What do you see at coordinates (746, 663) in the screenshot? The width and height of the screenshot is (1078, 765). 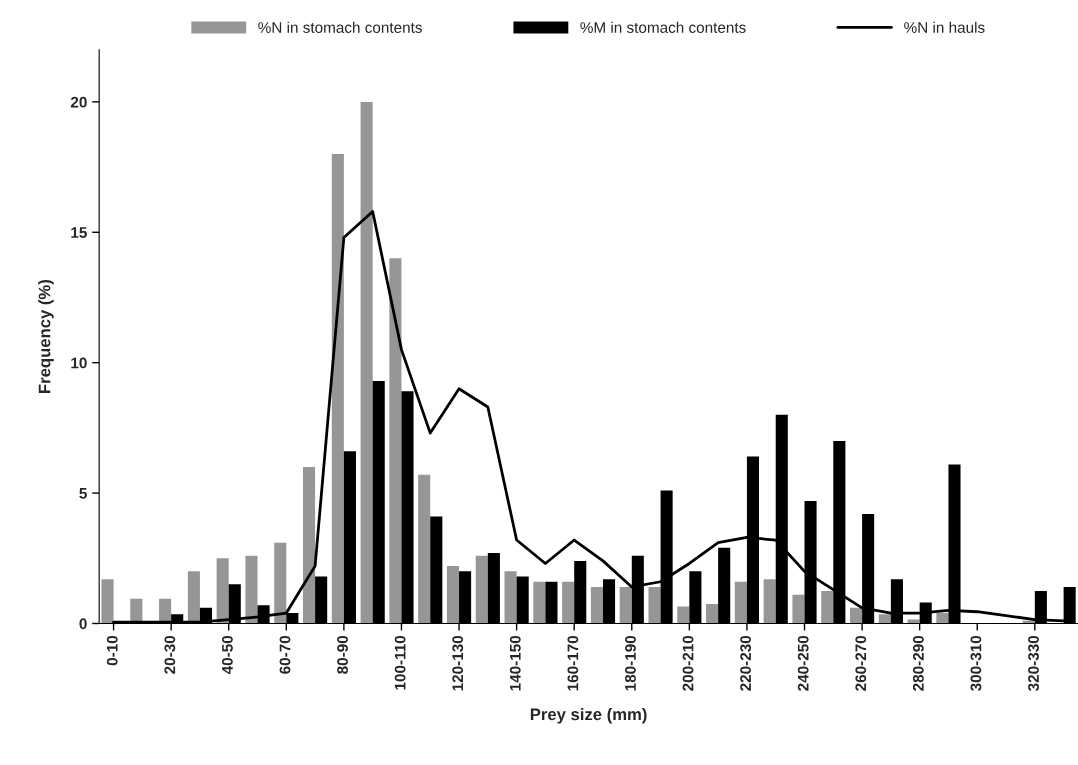 I see `x-tick-label: 220-230` at bounding box center [746, 663].